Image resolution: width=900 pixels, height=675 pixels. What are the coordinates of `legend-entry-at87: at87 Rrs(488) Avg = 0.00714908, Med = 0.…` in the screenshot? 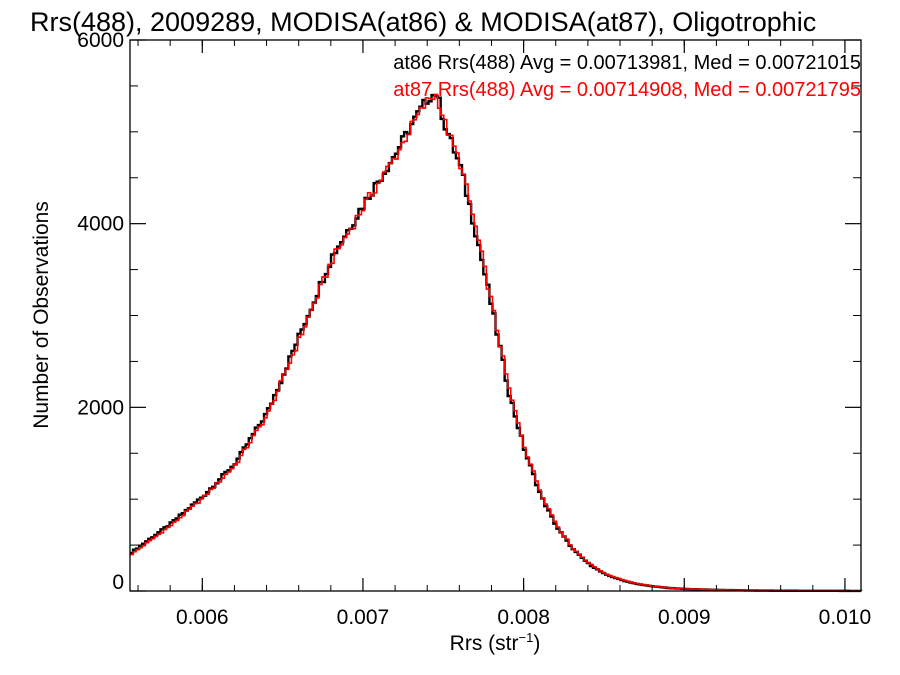 It's located at (627, 90).